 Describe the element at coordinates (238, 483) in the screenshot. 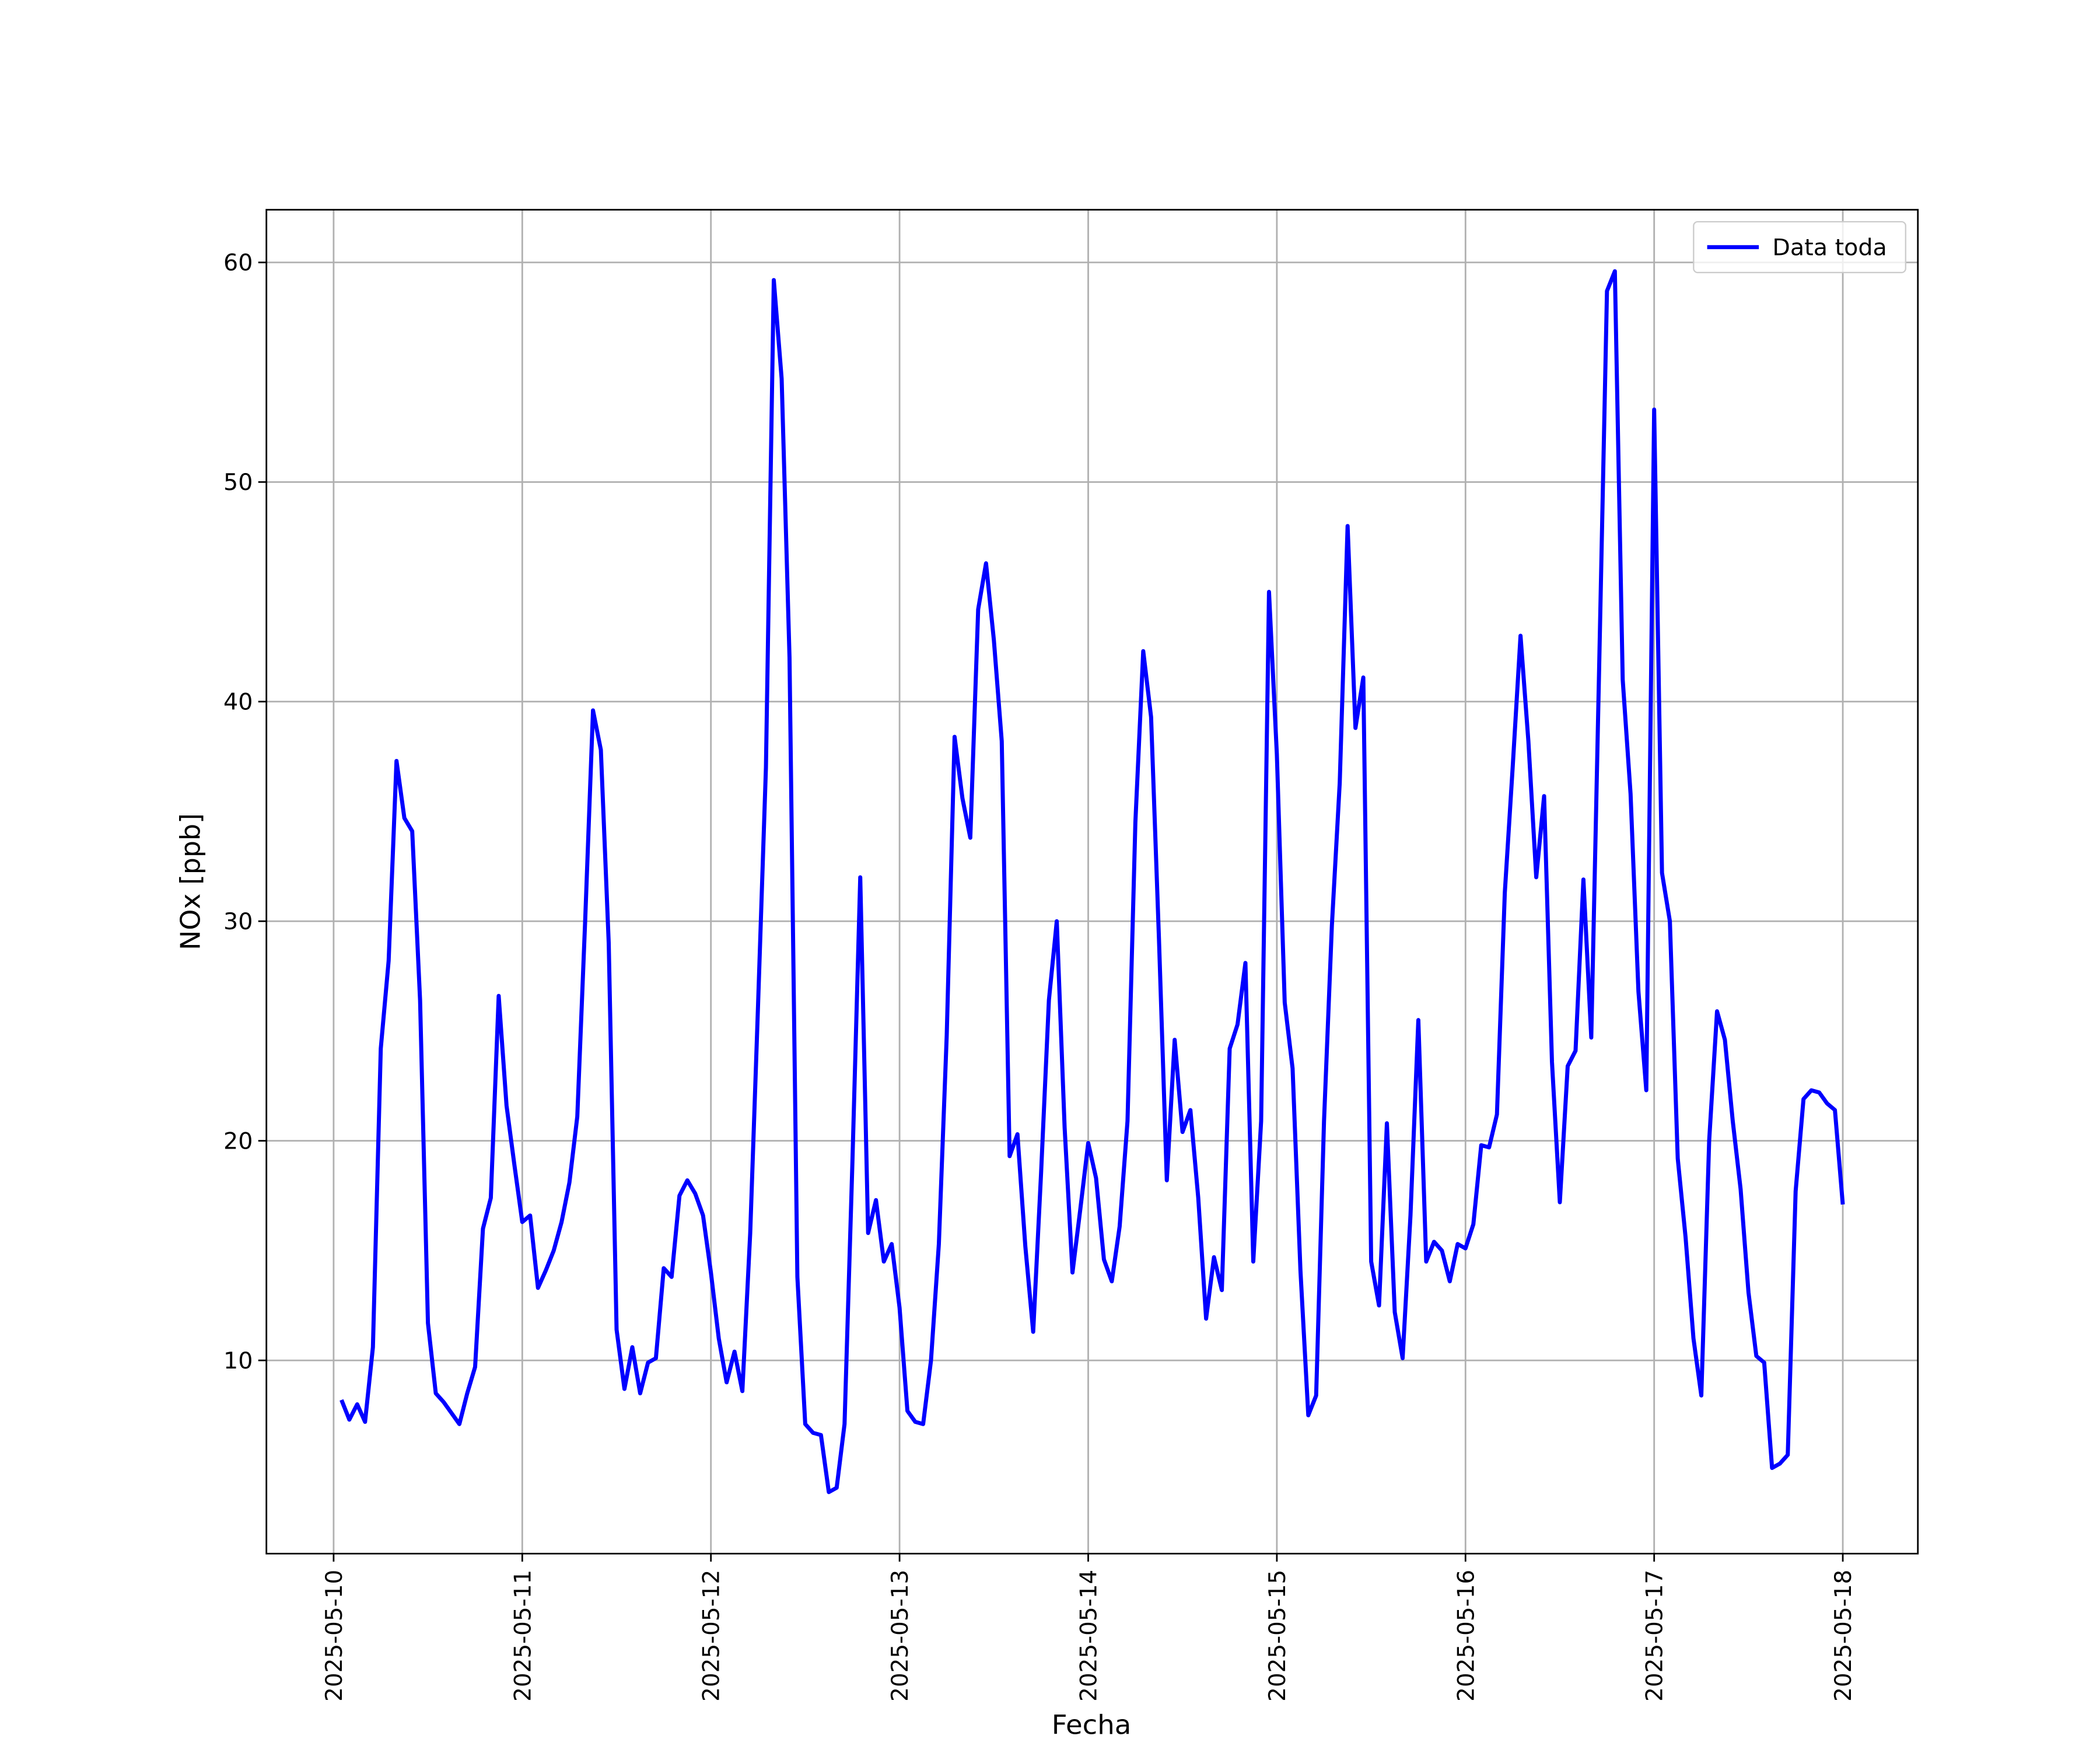

I see `y-tick-label: 50` at that location.